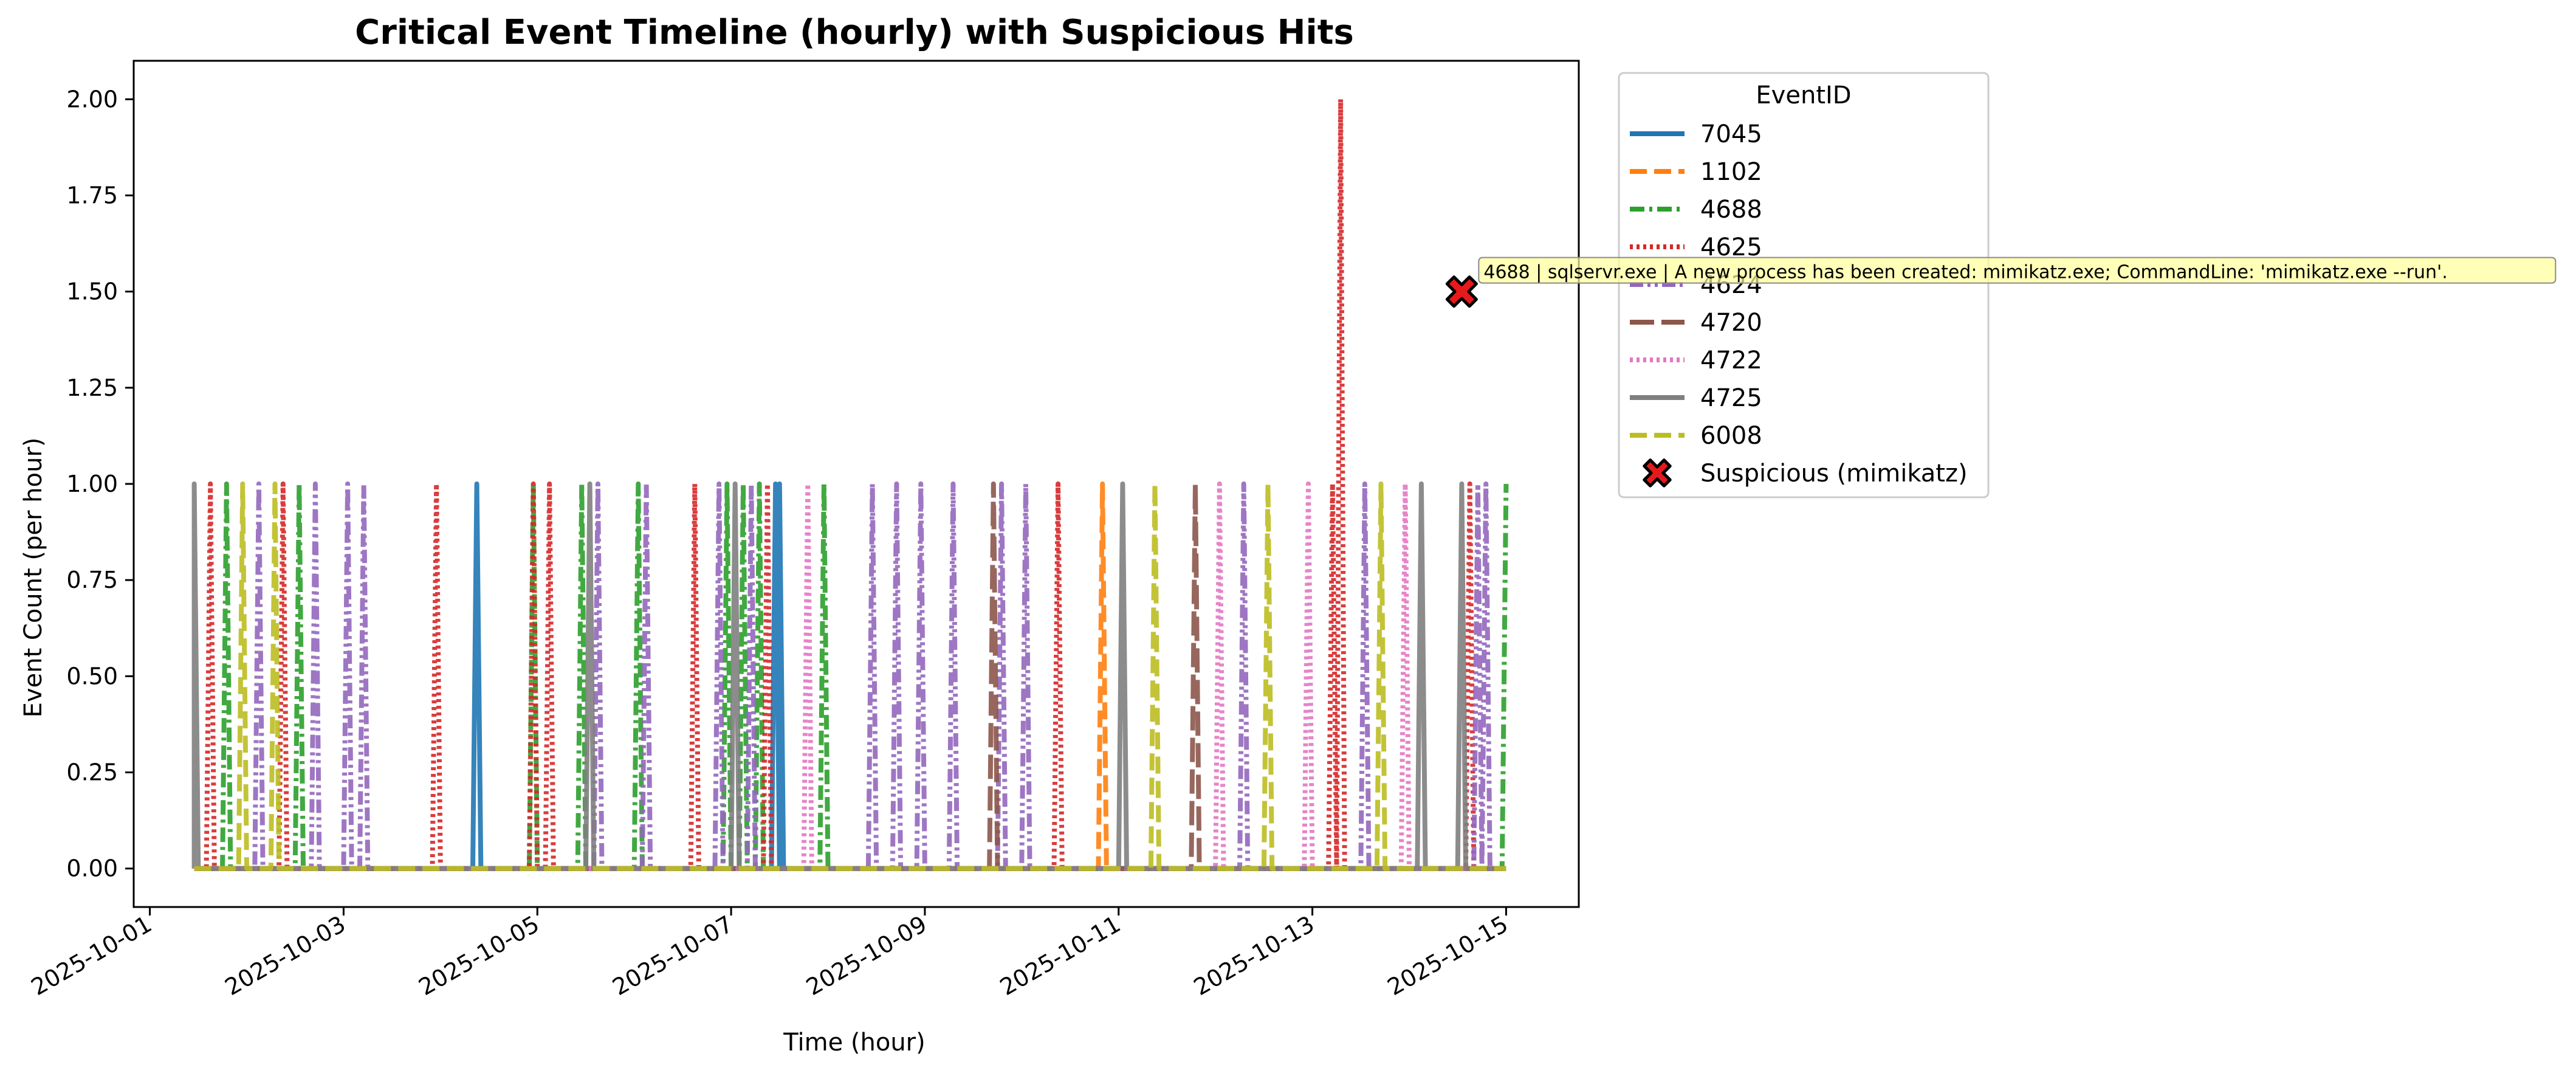 The width and height of the screenshot is (2576, 1076). Describe the element at coordinates (92, 868) in the screenshot. I see `y-tick-label: 0.00` at that location.